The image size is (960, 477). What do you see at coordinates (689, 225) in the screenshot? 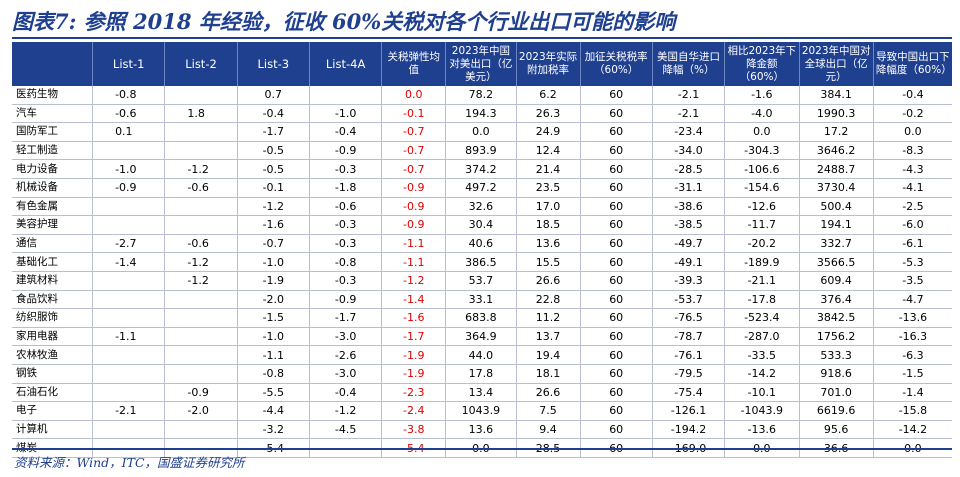
I see `table-cell: -38.5` at bounding box center [689, 225].